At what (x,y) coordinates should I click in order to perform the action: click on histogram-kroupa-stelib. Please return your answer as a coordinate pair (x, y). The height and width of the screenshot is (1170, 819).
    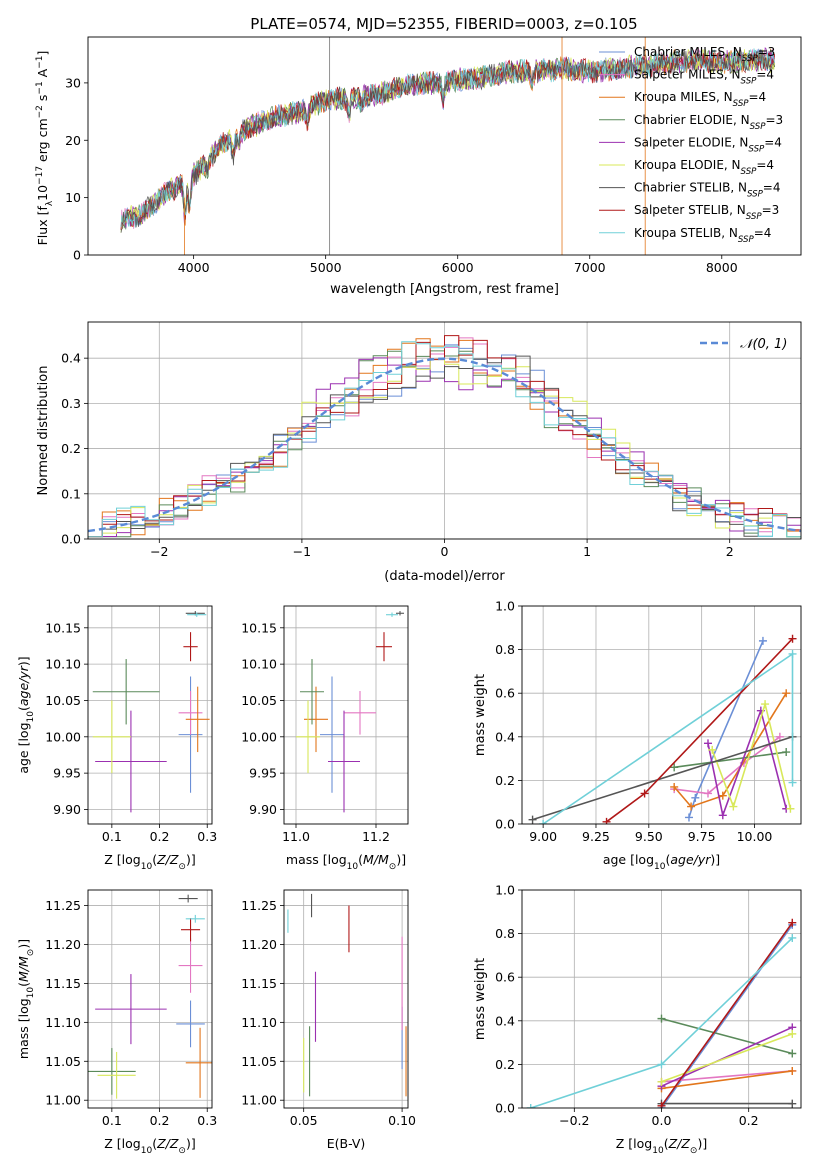
    Looking at the image, I should click on (444, 439).